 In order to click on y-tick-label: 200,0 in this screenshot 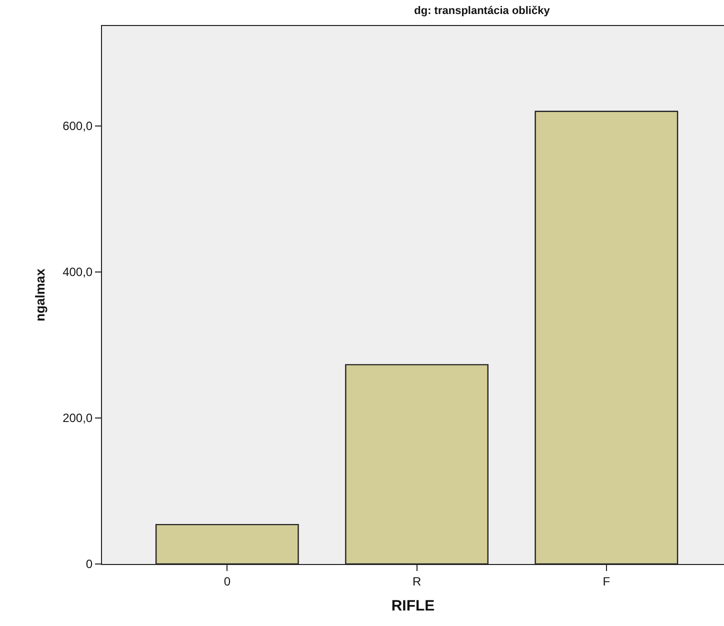, I will do `click(77, 418)`.